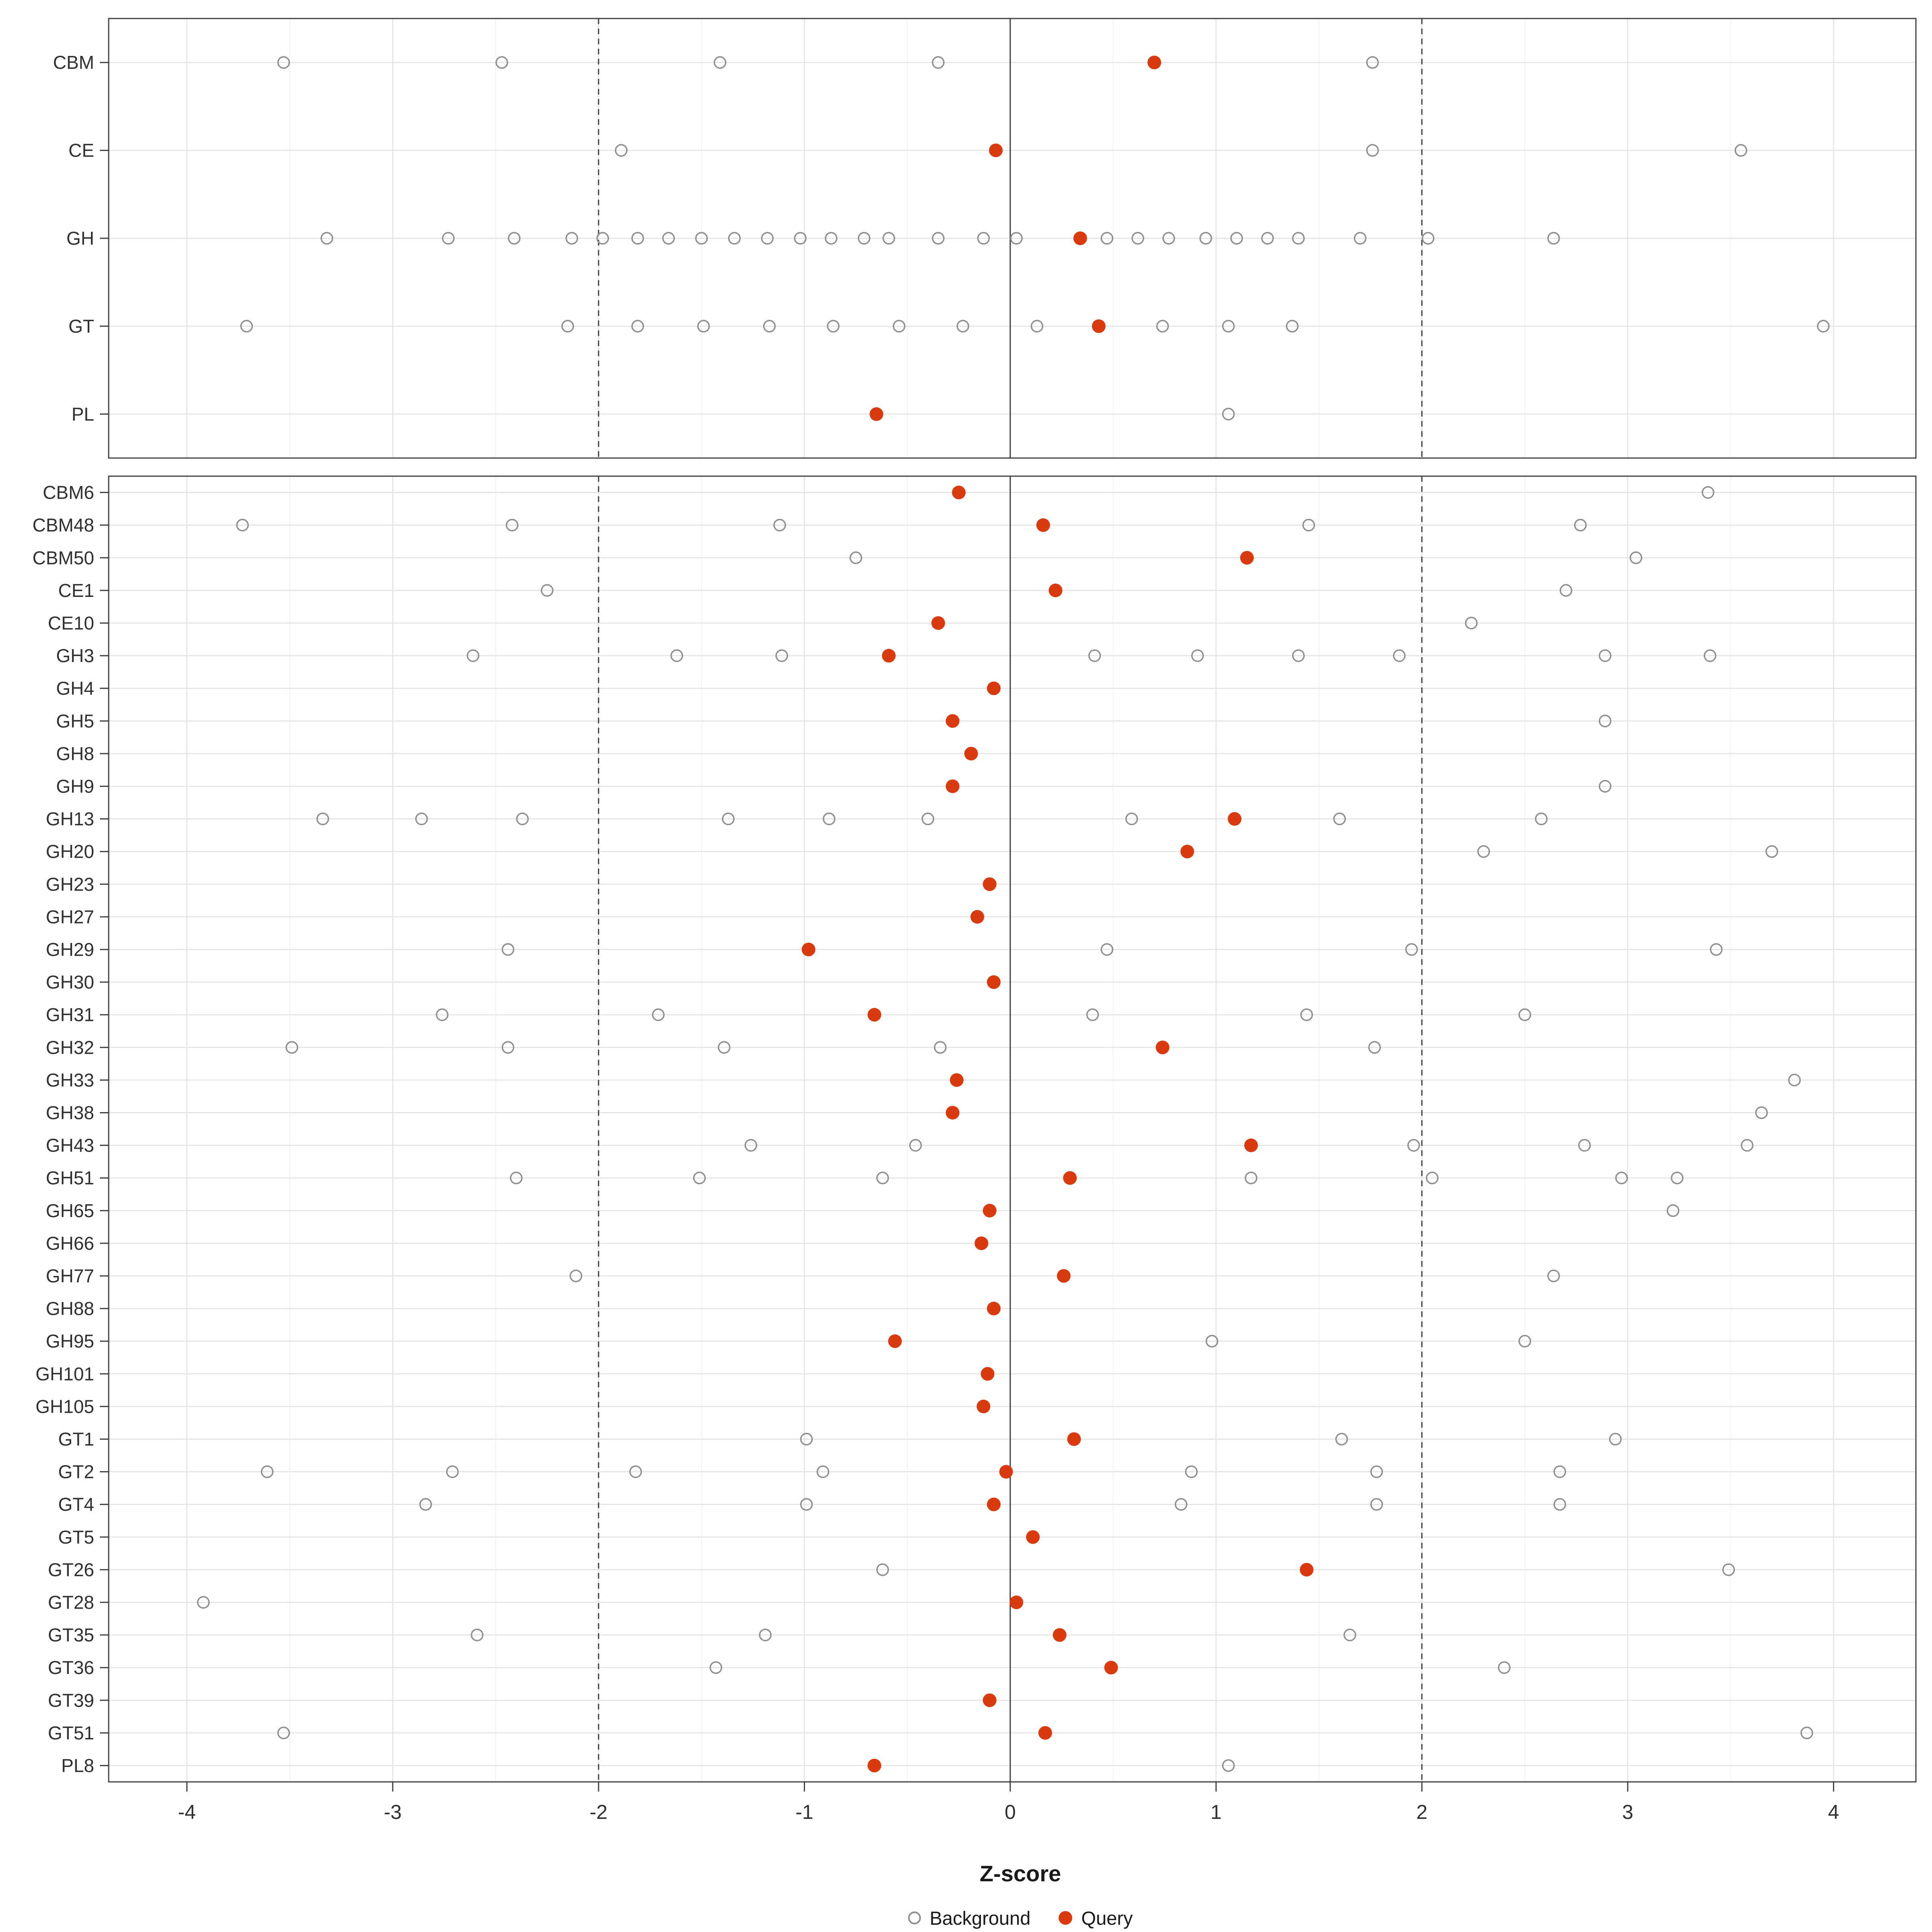 This screenshot has width=1932, height=1932. Describe the element at coordinates (71, 1700) in the screenshot. I see `category-label: GT39` at that location.